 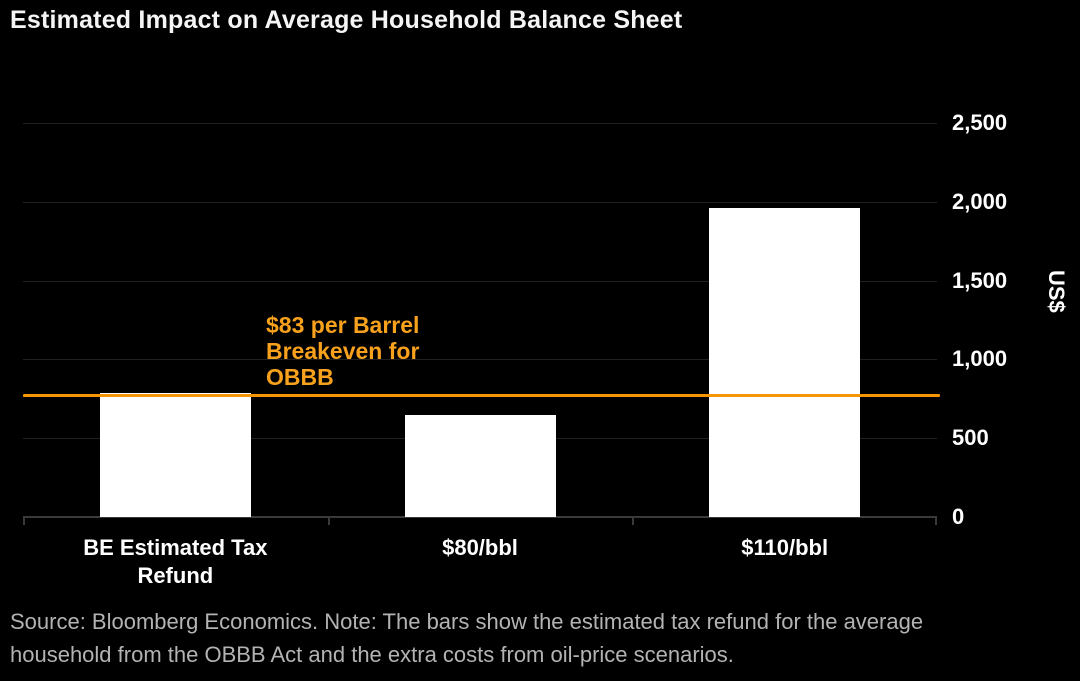 I want to click on y-tick-label-0: 0, so click(x=958, y=516).